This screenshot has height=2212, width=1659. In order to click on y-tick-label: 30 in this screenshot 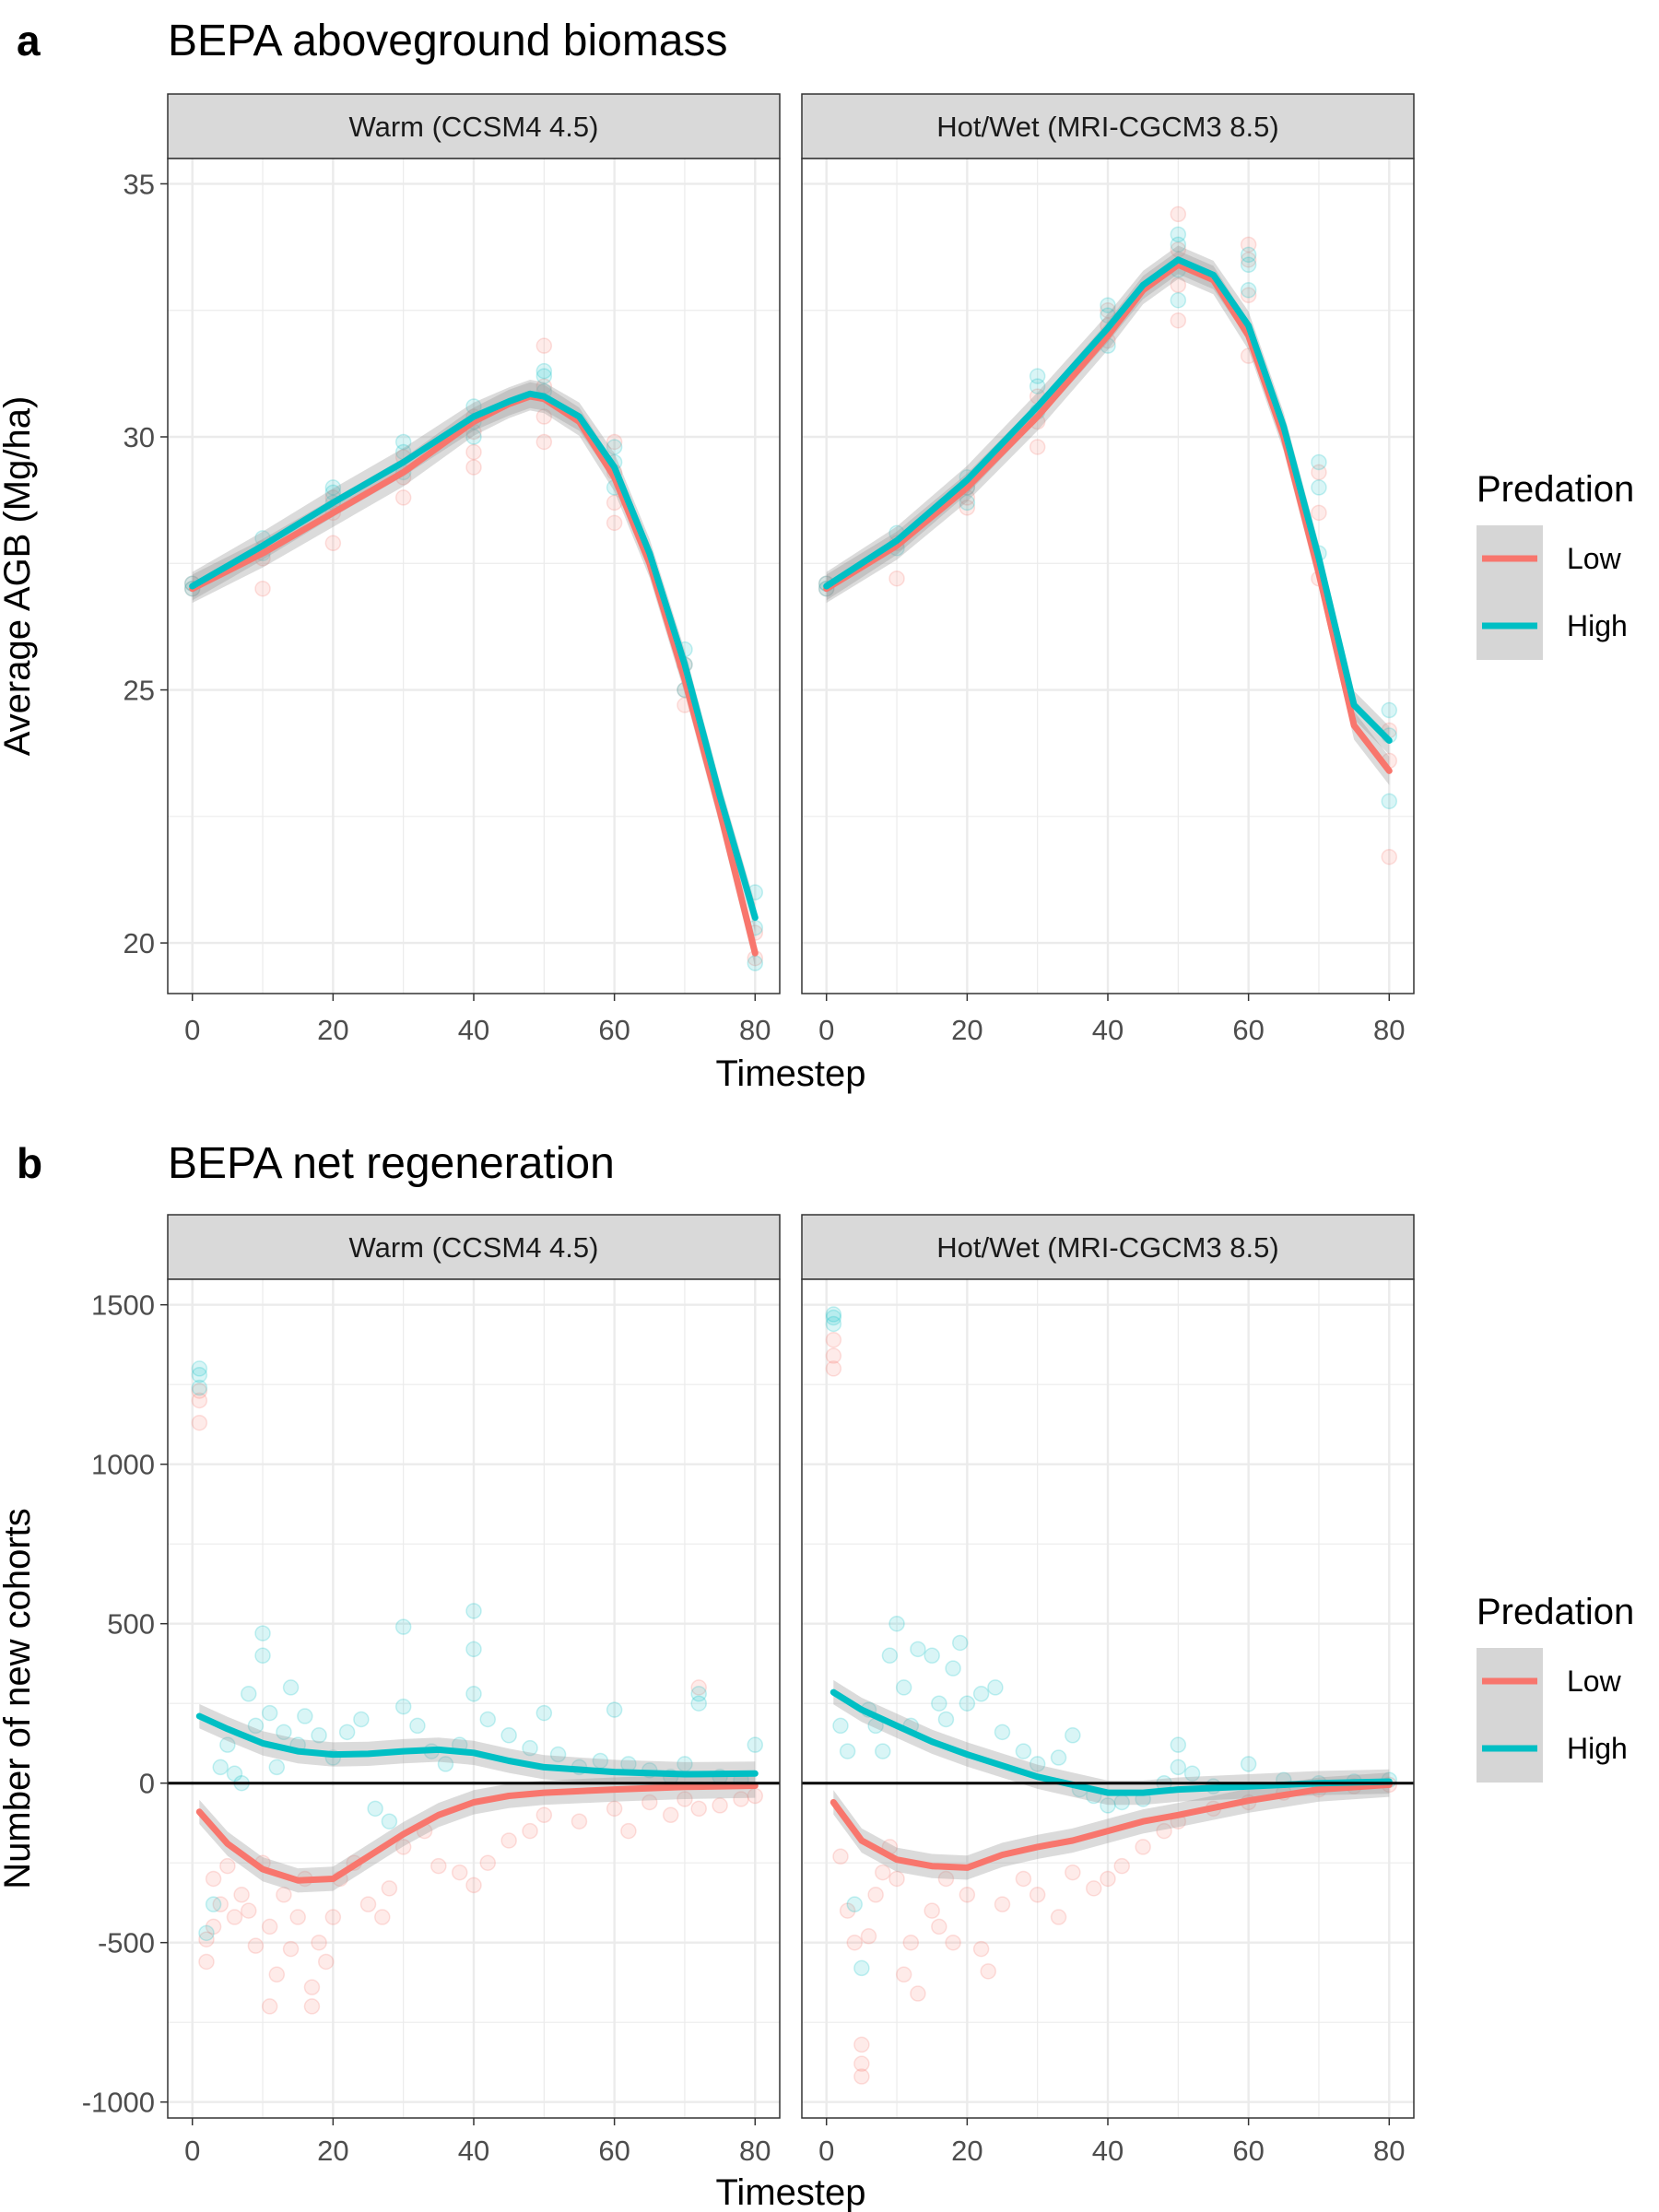, I will do `click(139, 437)`.